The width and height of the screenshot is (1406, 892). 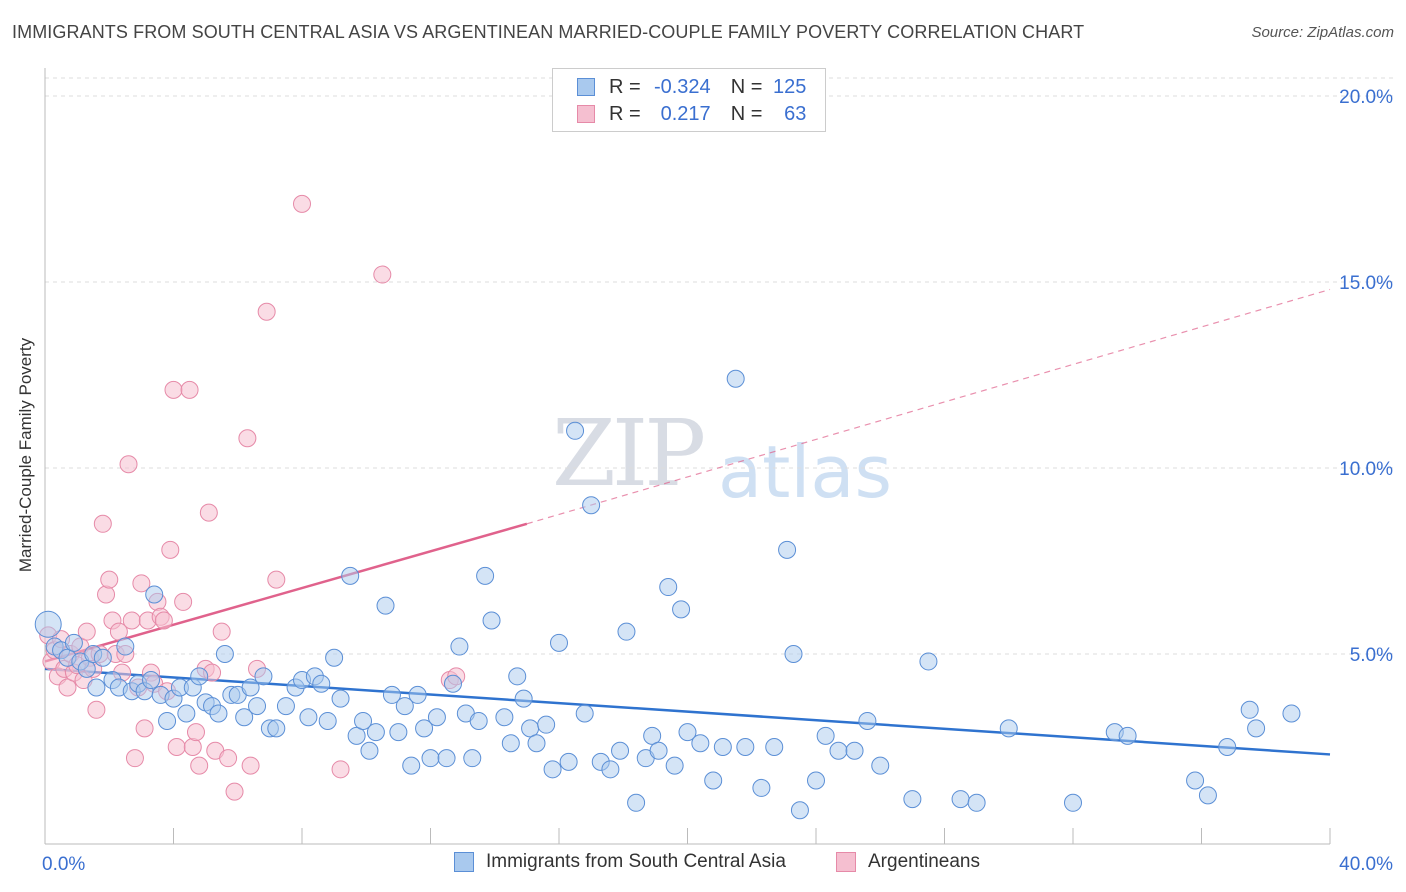 I want to click on y-tick-label: 20.0%, so click(x=1366, y=97).